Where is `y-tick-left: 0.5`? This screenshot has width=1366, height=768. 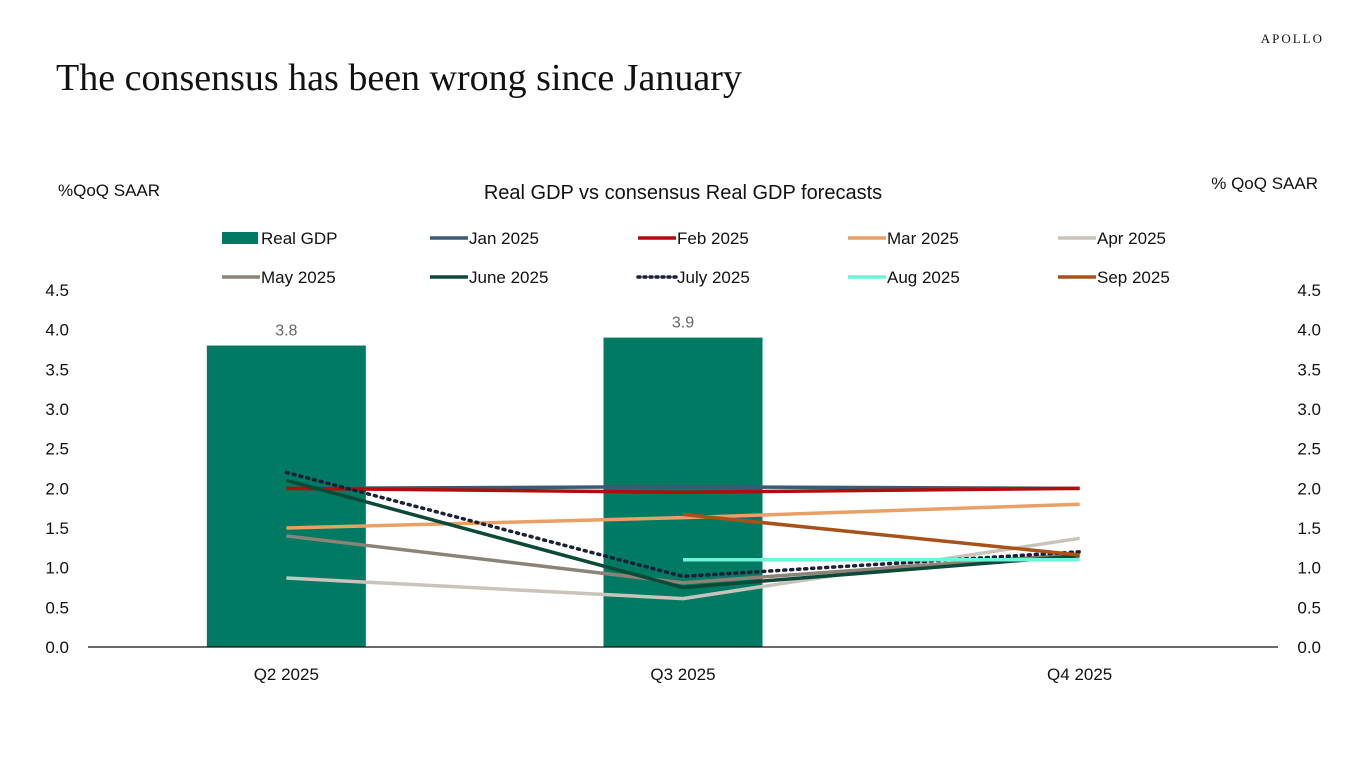
y-tick-left: 0.5 is located at coordinates (57, 607).